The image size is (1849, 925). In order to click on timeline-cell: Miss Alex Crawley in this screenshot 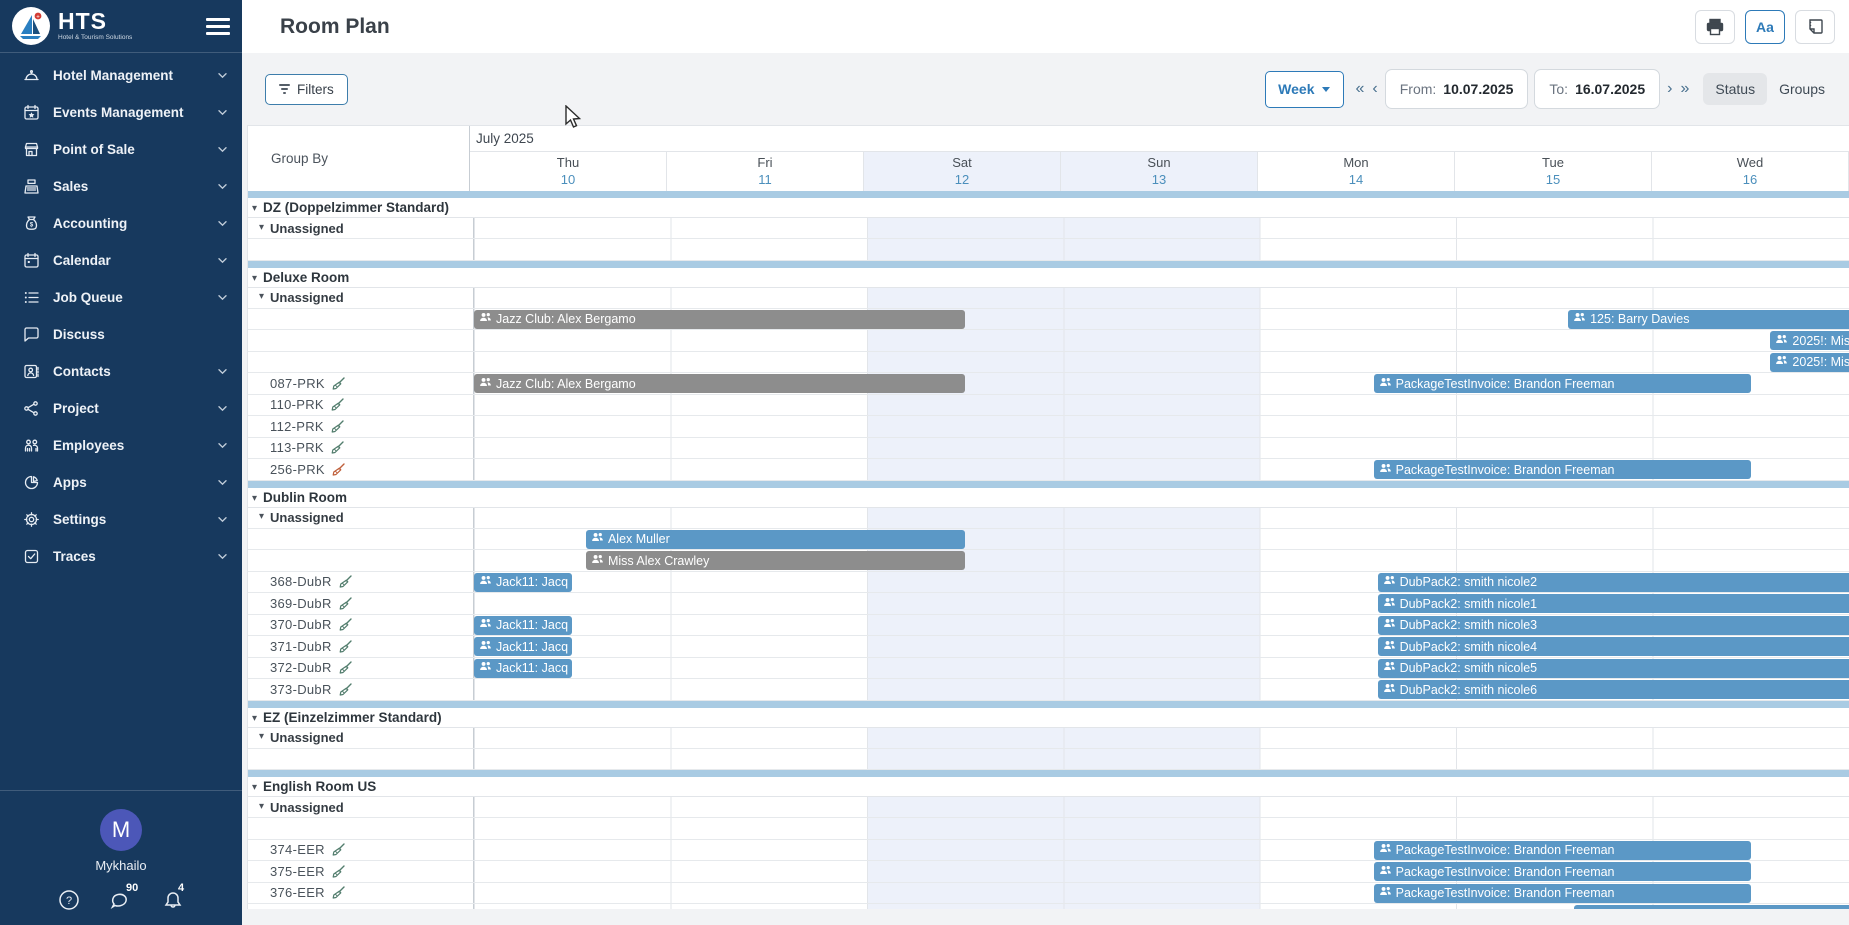, I will do `click(1161, 560)`.